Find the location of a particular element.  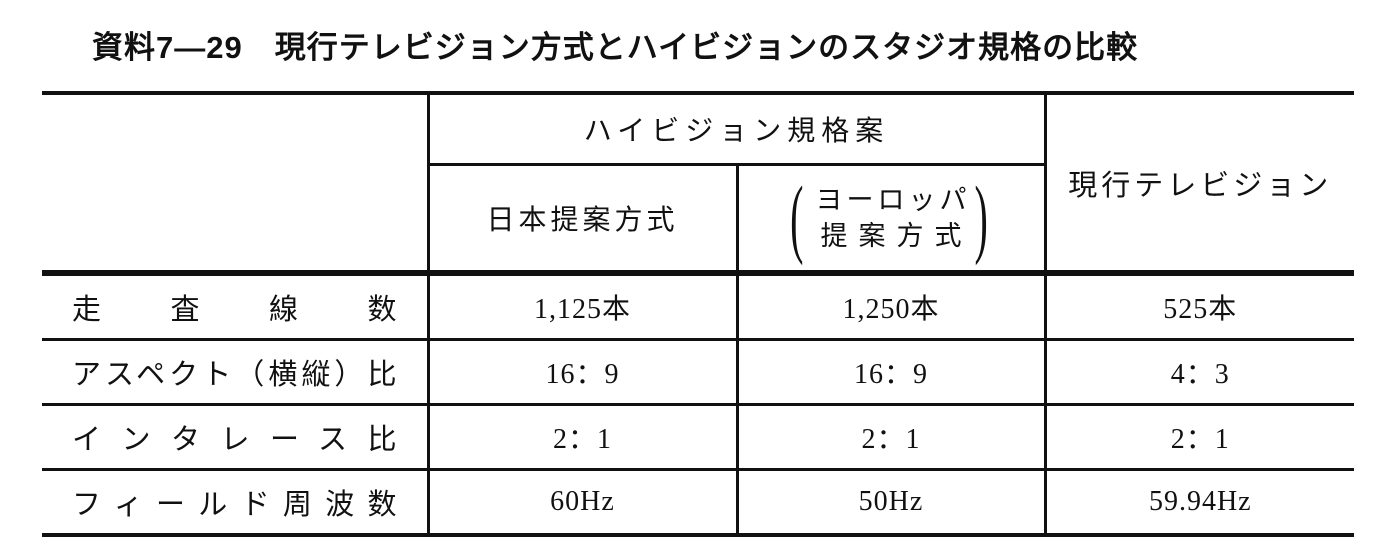

value-japan: 2：1 is located at coordinates (581, 436).